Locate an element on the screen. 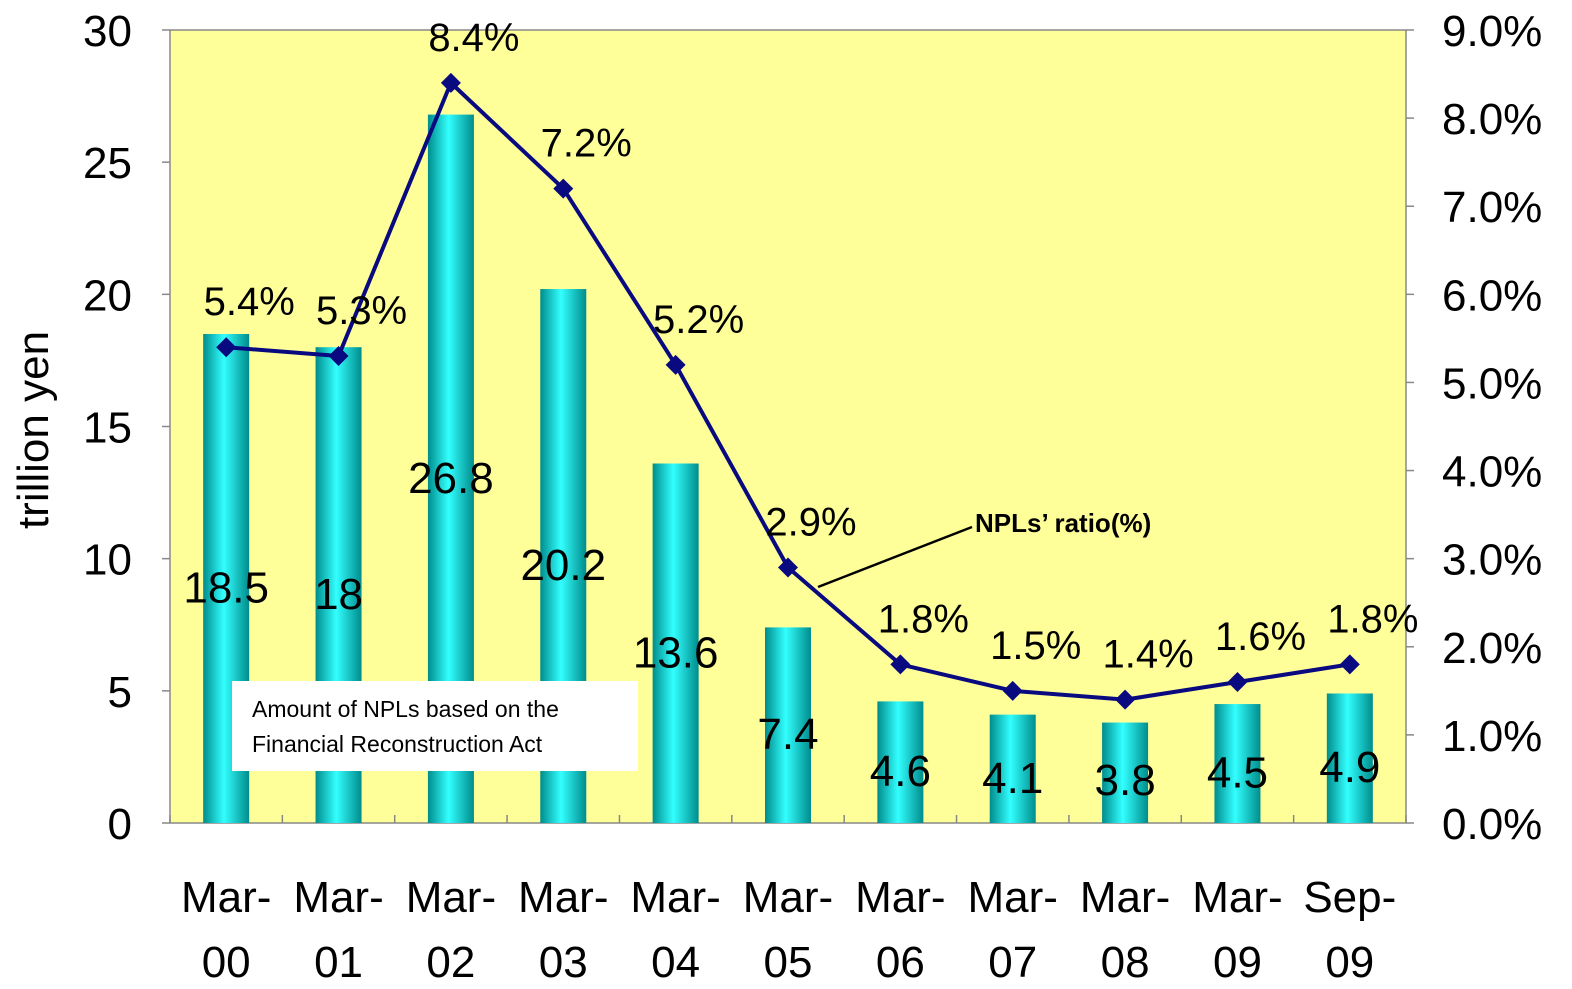 The height and width of the screenshot is (989, 1572). line-callout: NPLs’ ratio(%) is located at coordinates (984, 548).